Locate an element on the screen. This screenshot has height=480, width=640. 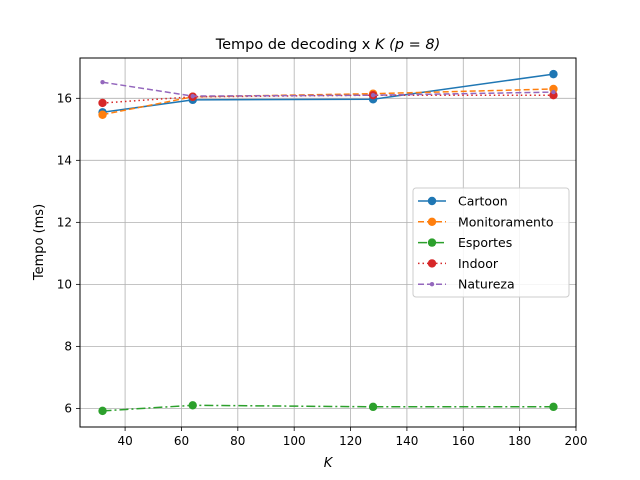
legend-label: Monitoramento is located at coordinates (506, 221).